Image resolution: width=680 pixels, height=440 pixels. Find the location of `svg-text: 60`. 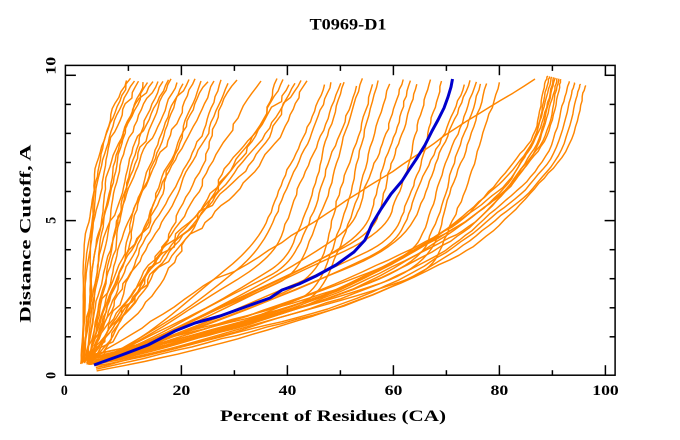

svg-text: 60 is located at coordinates (394, 391).